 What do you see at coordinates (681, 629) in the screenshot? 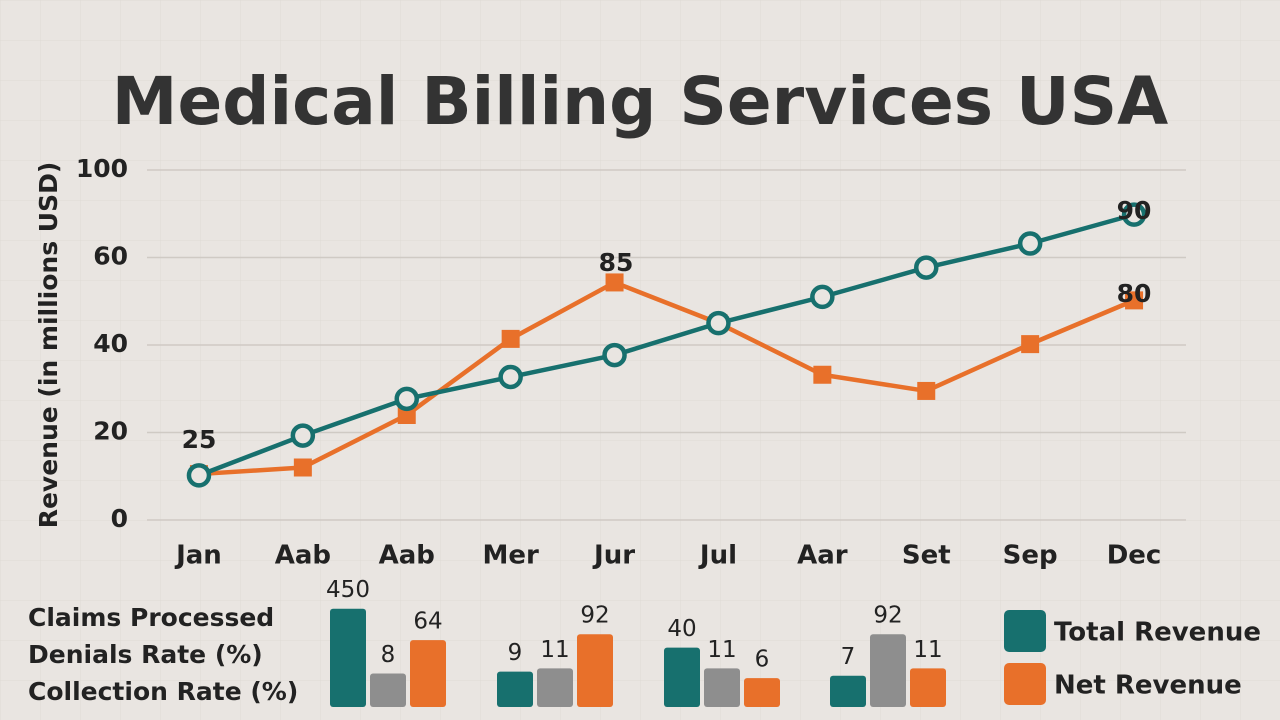
I see `value-label: 40` at bounding box center [681, 629].